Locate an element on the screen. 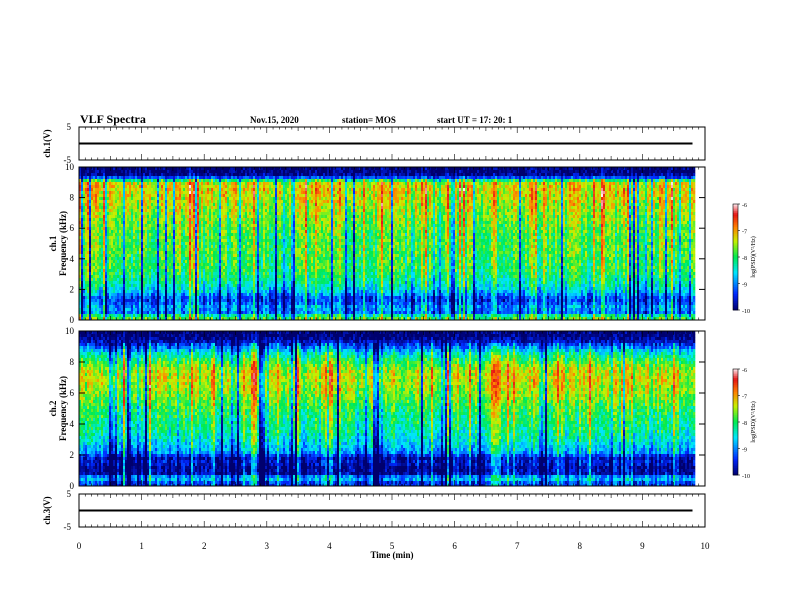 This screenshot has height=612, width=792. xaxis-label: Time (min) is located at coordinates (391, 555).